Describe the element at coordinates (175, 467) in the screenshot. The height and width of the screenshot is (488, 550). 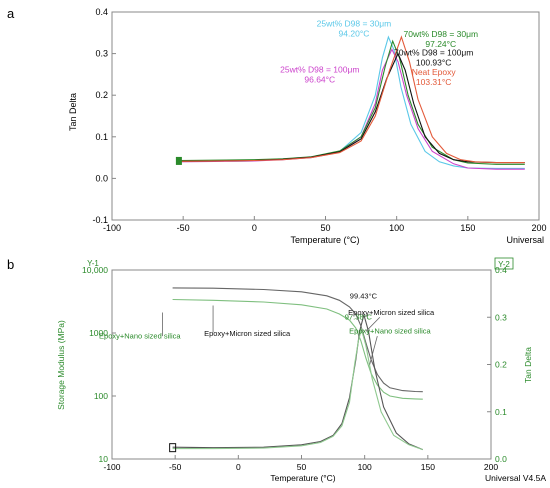
I see `chart-b-xtick-label: -50` at that location.